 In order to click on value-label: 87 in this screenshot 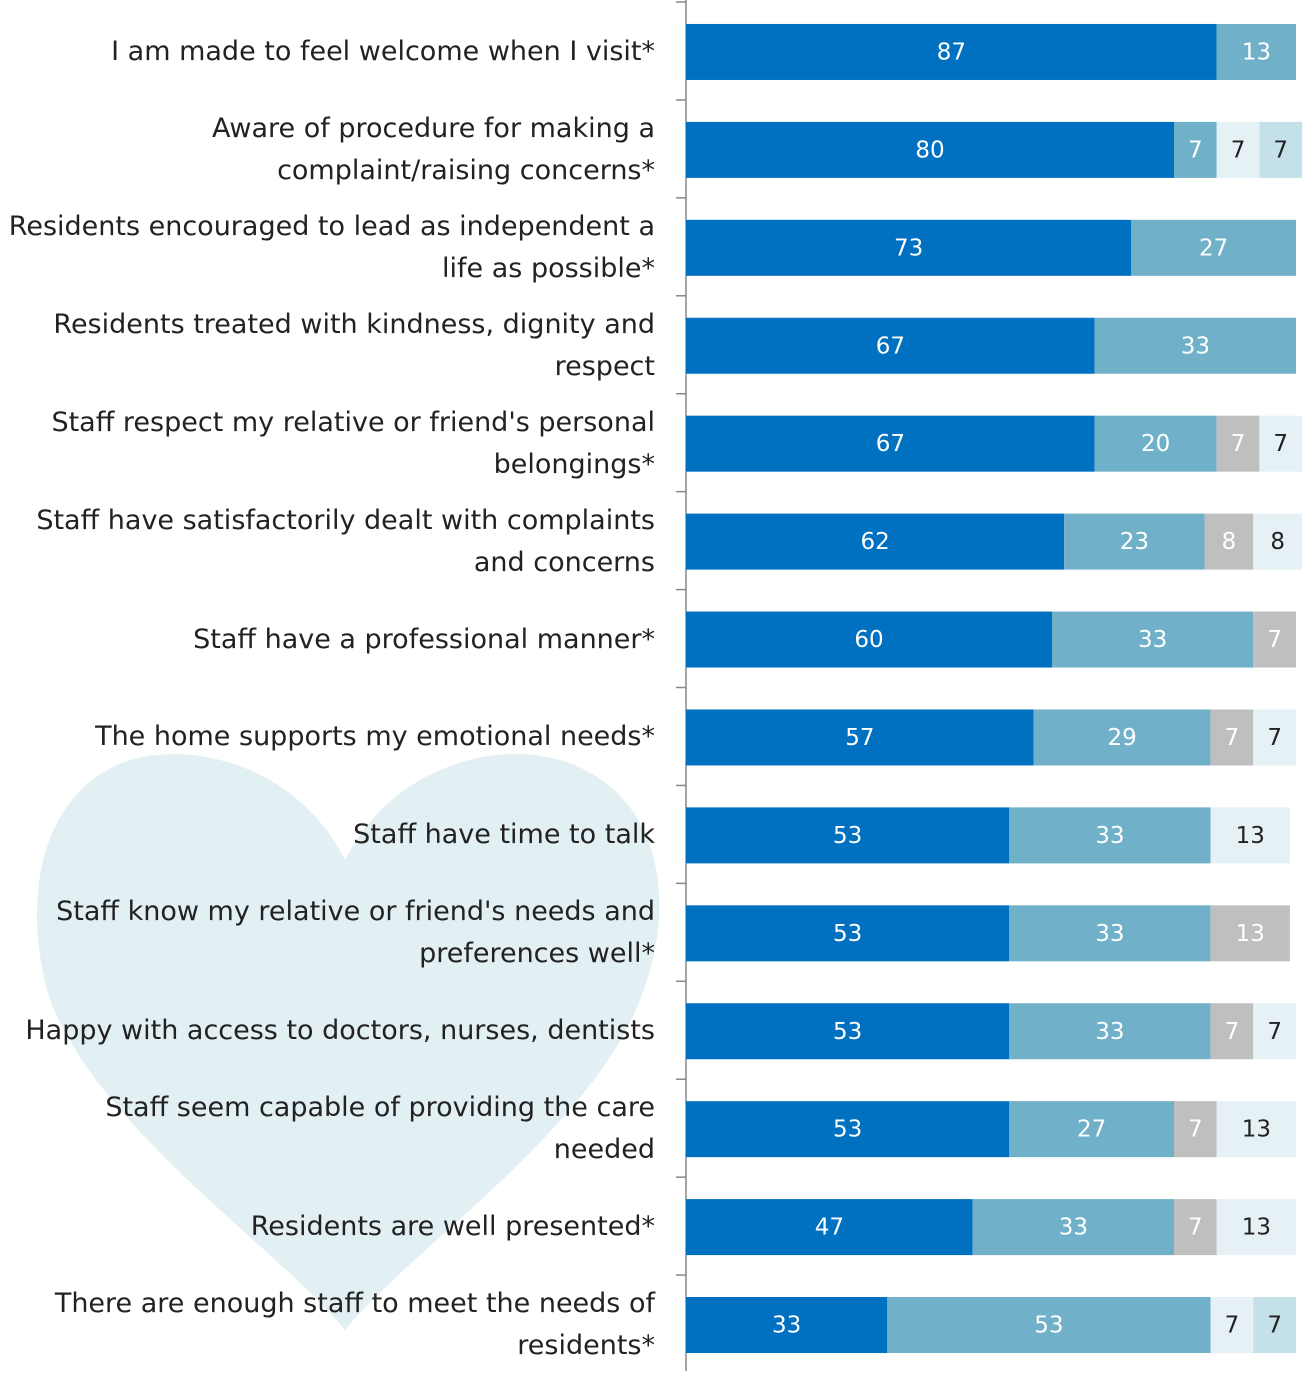, I will do `click(951, 52)`.